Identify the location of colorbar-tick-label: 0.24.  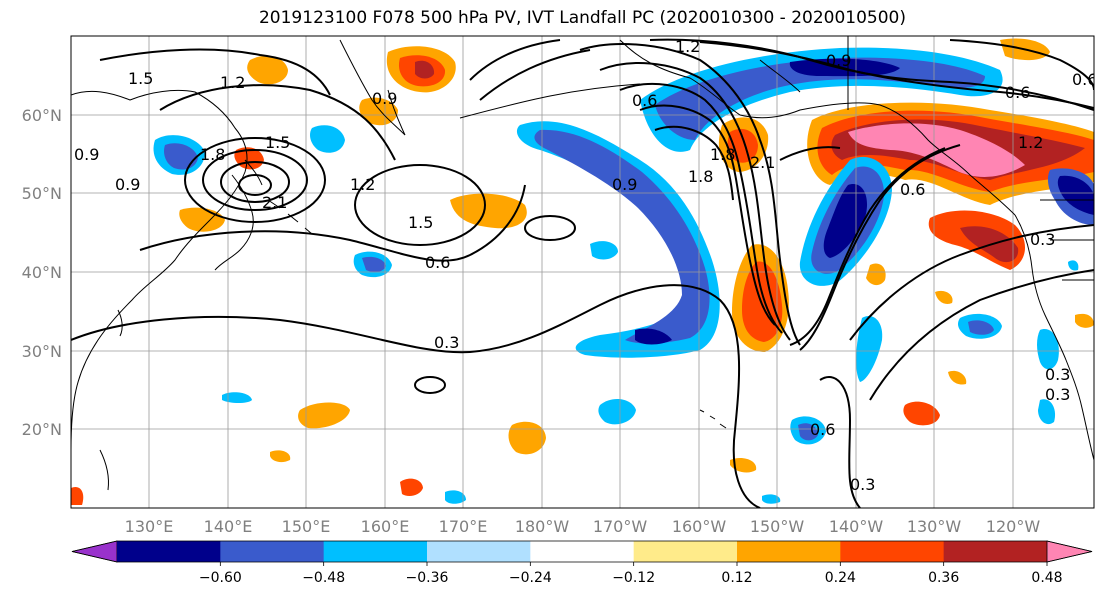
(840, 578).